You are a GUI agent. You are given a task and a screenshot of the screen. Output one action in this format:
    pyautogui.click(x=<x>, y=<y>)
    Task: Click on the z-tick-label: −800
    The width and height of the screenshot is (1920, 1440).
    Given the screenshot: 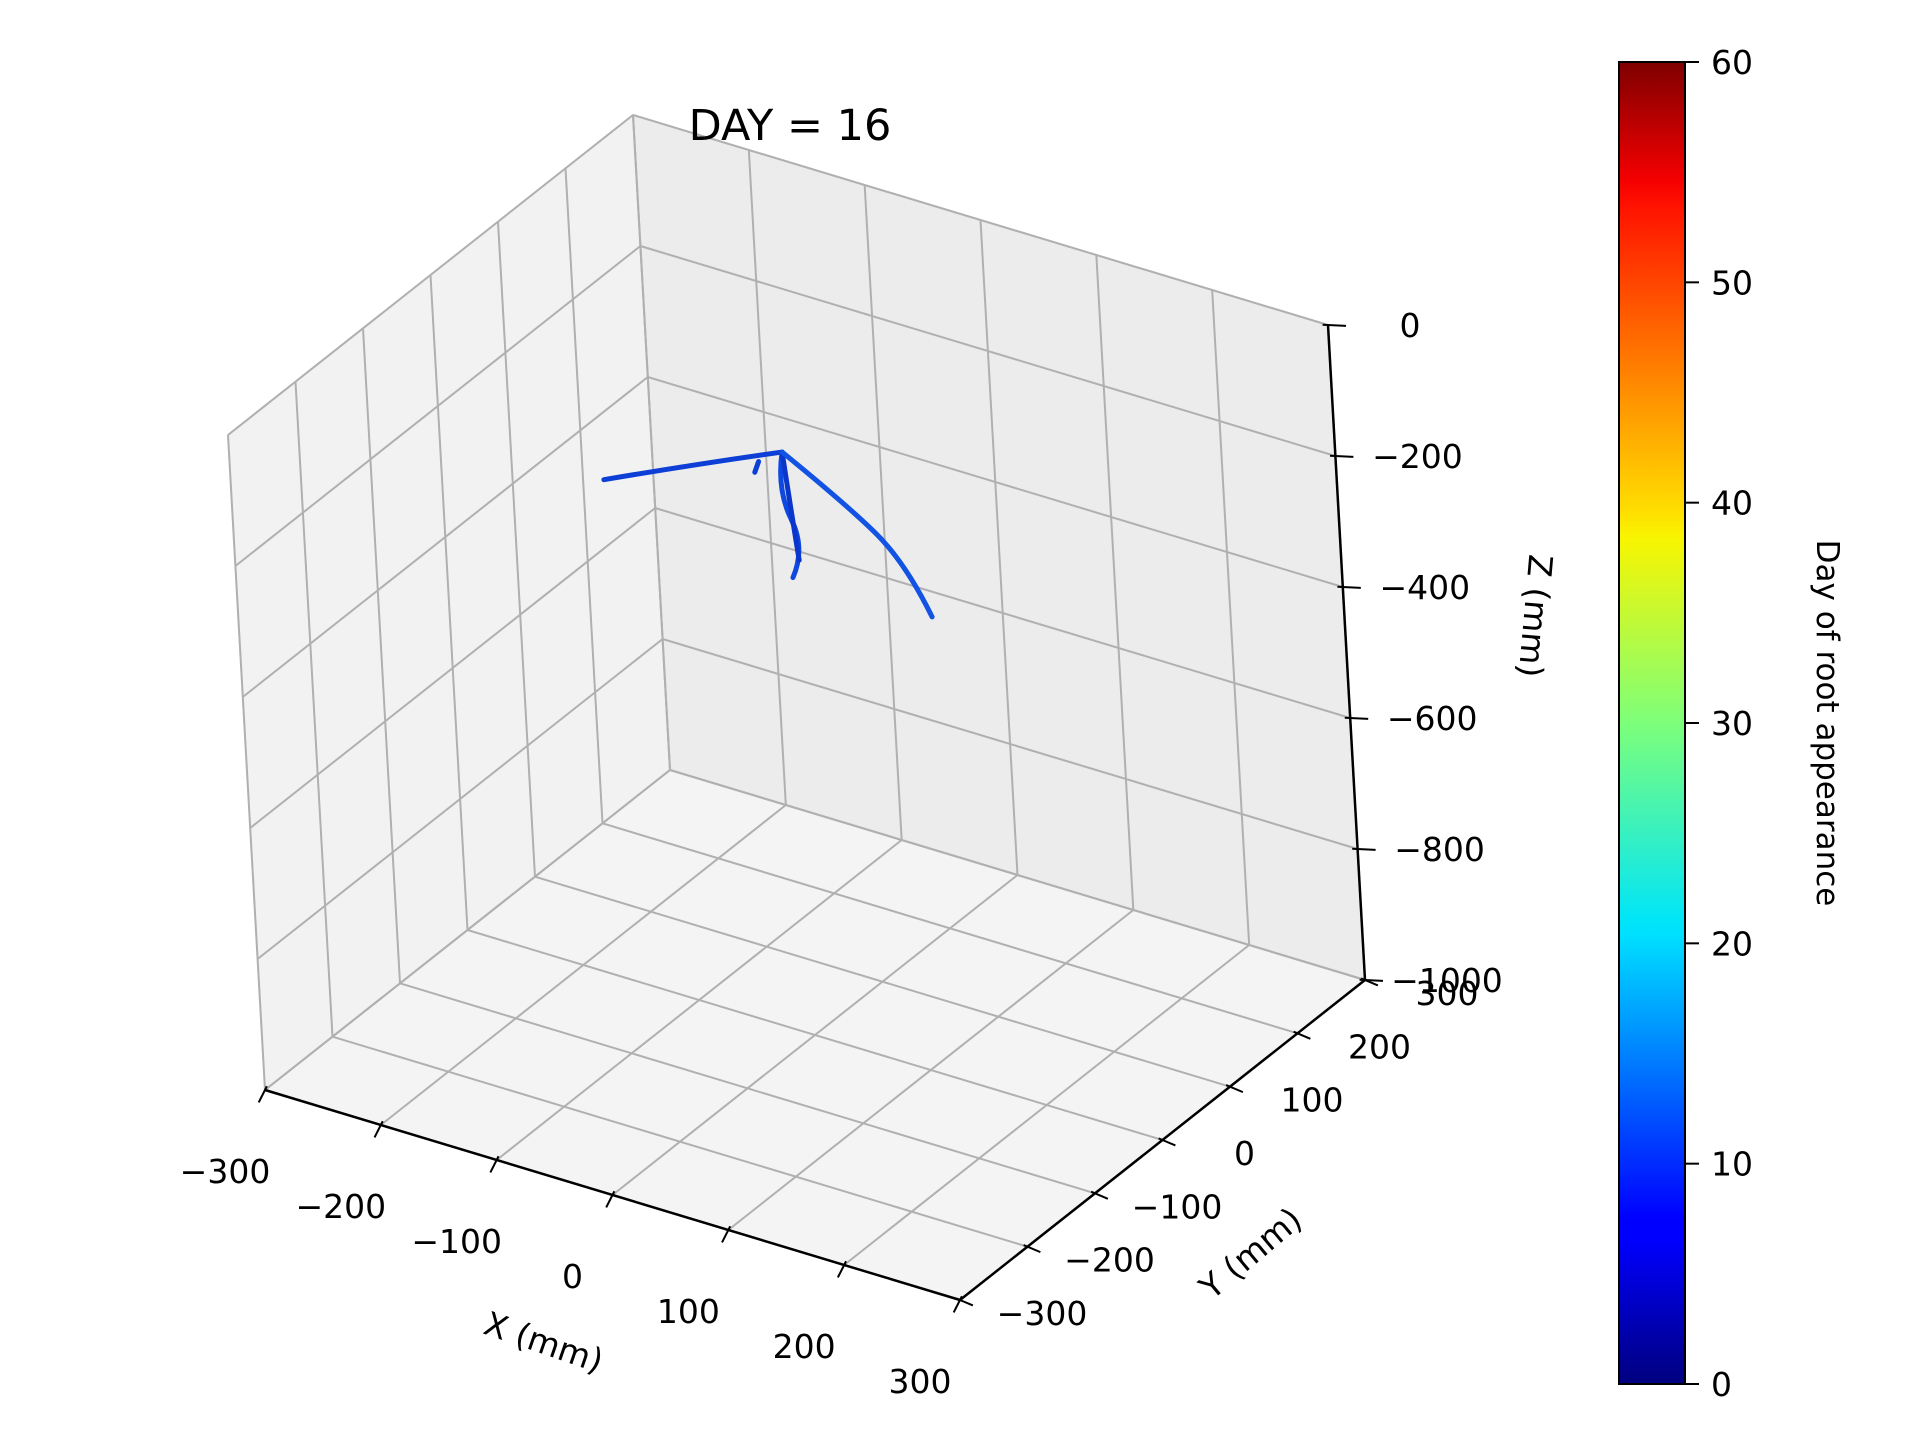 What is the action you would take?
    pyautogui.click(x=1439, y=849)
    